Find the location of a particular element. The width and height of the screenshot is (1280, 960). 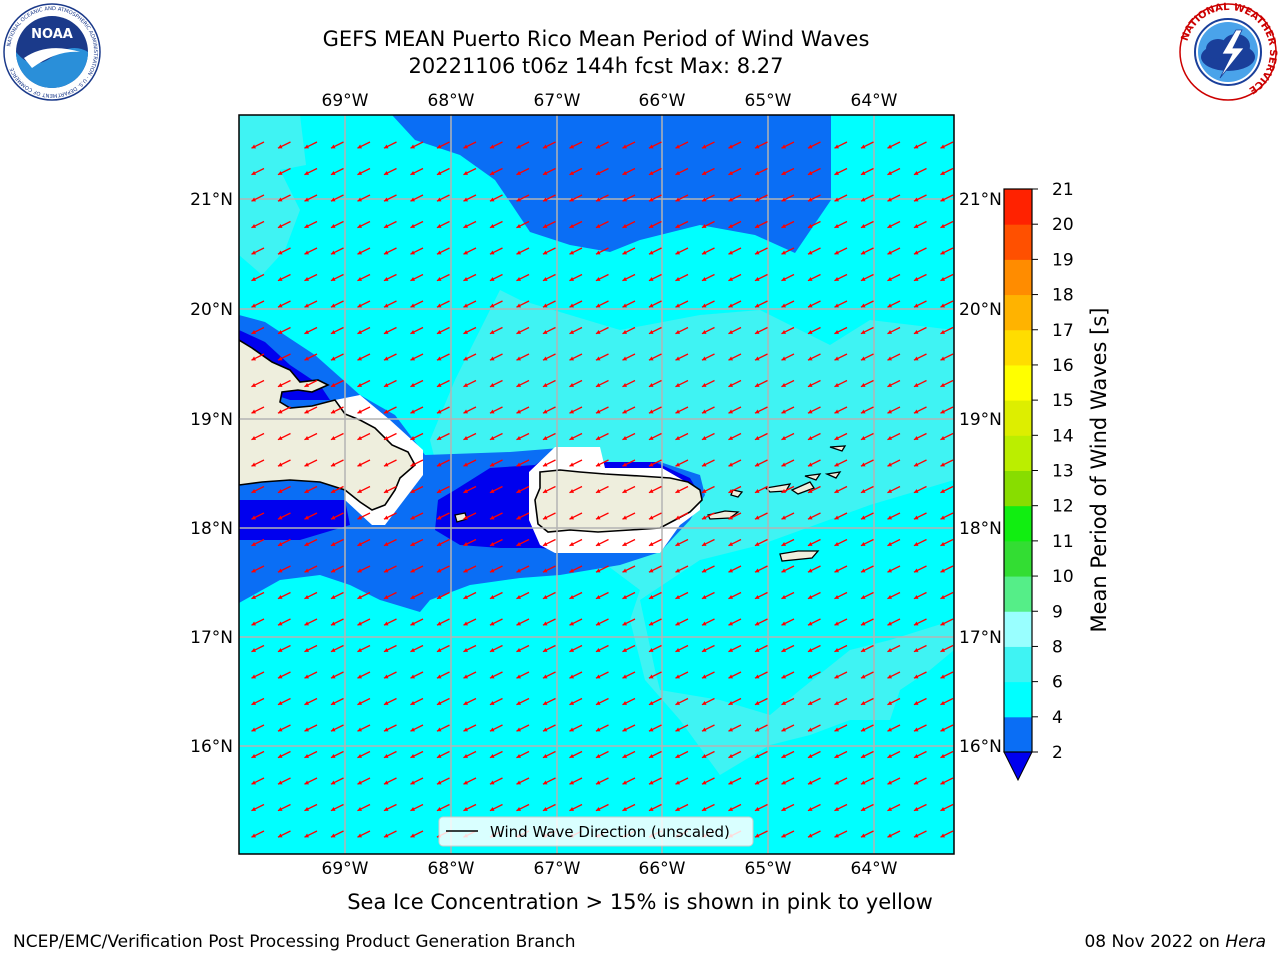

colorbar-extension is located at coordinates (1018, 766).